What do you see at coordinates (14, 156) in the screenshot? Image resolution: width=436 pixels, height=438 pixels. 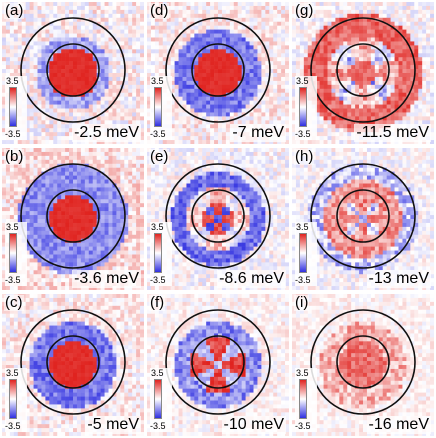 I see `panel-label-b: (b)` at bounding box center [14, 156].